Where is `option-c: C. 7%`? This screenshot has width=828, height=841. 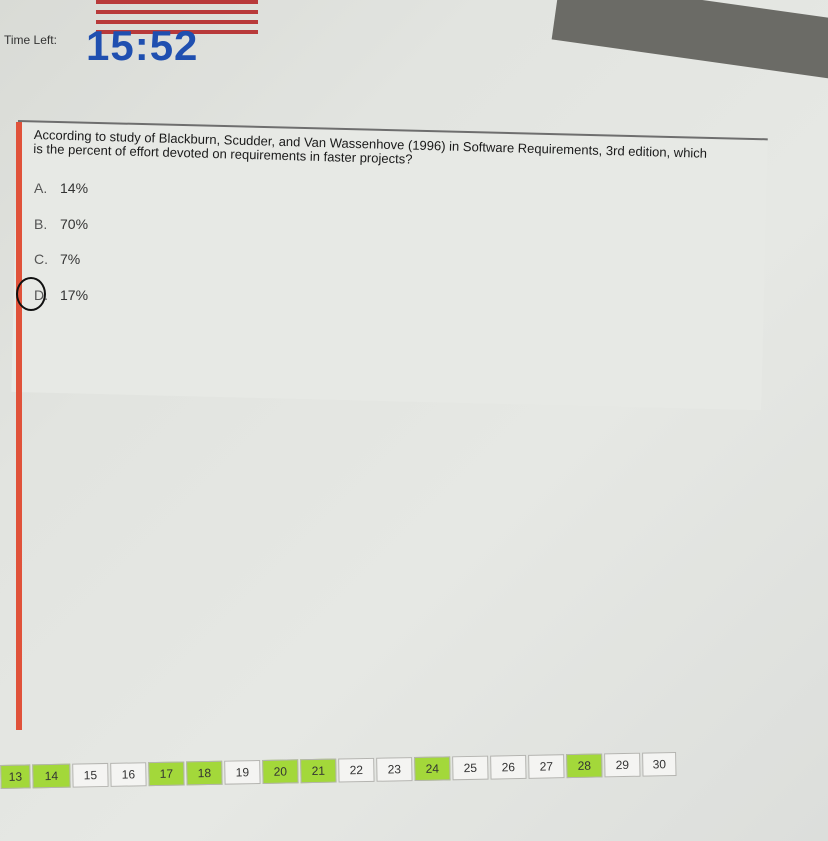
option-c: C. 7% is located at coordinates (61, 269).